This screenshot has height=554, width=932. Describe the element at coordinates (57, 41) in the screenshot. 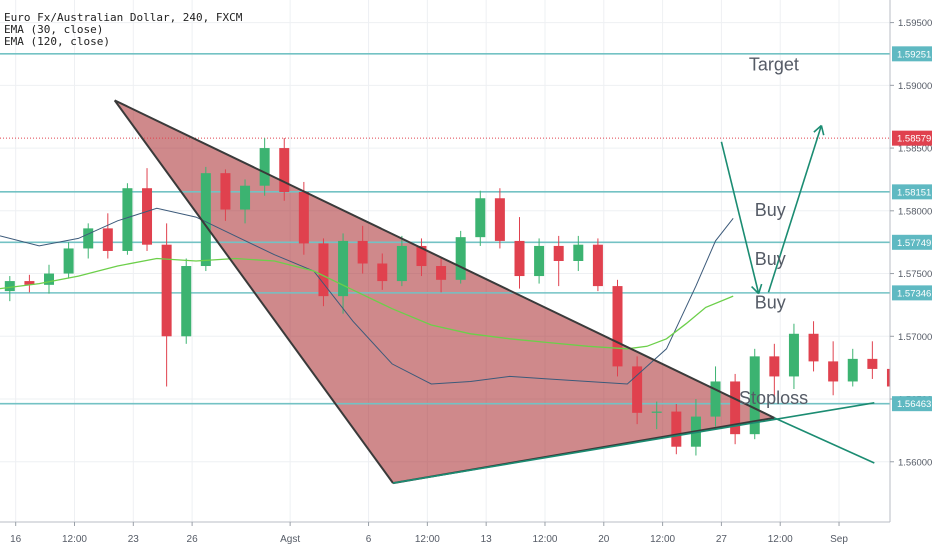

I see `ema120-legend-label: EMA (120, close)` at that location.